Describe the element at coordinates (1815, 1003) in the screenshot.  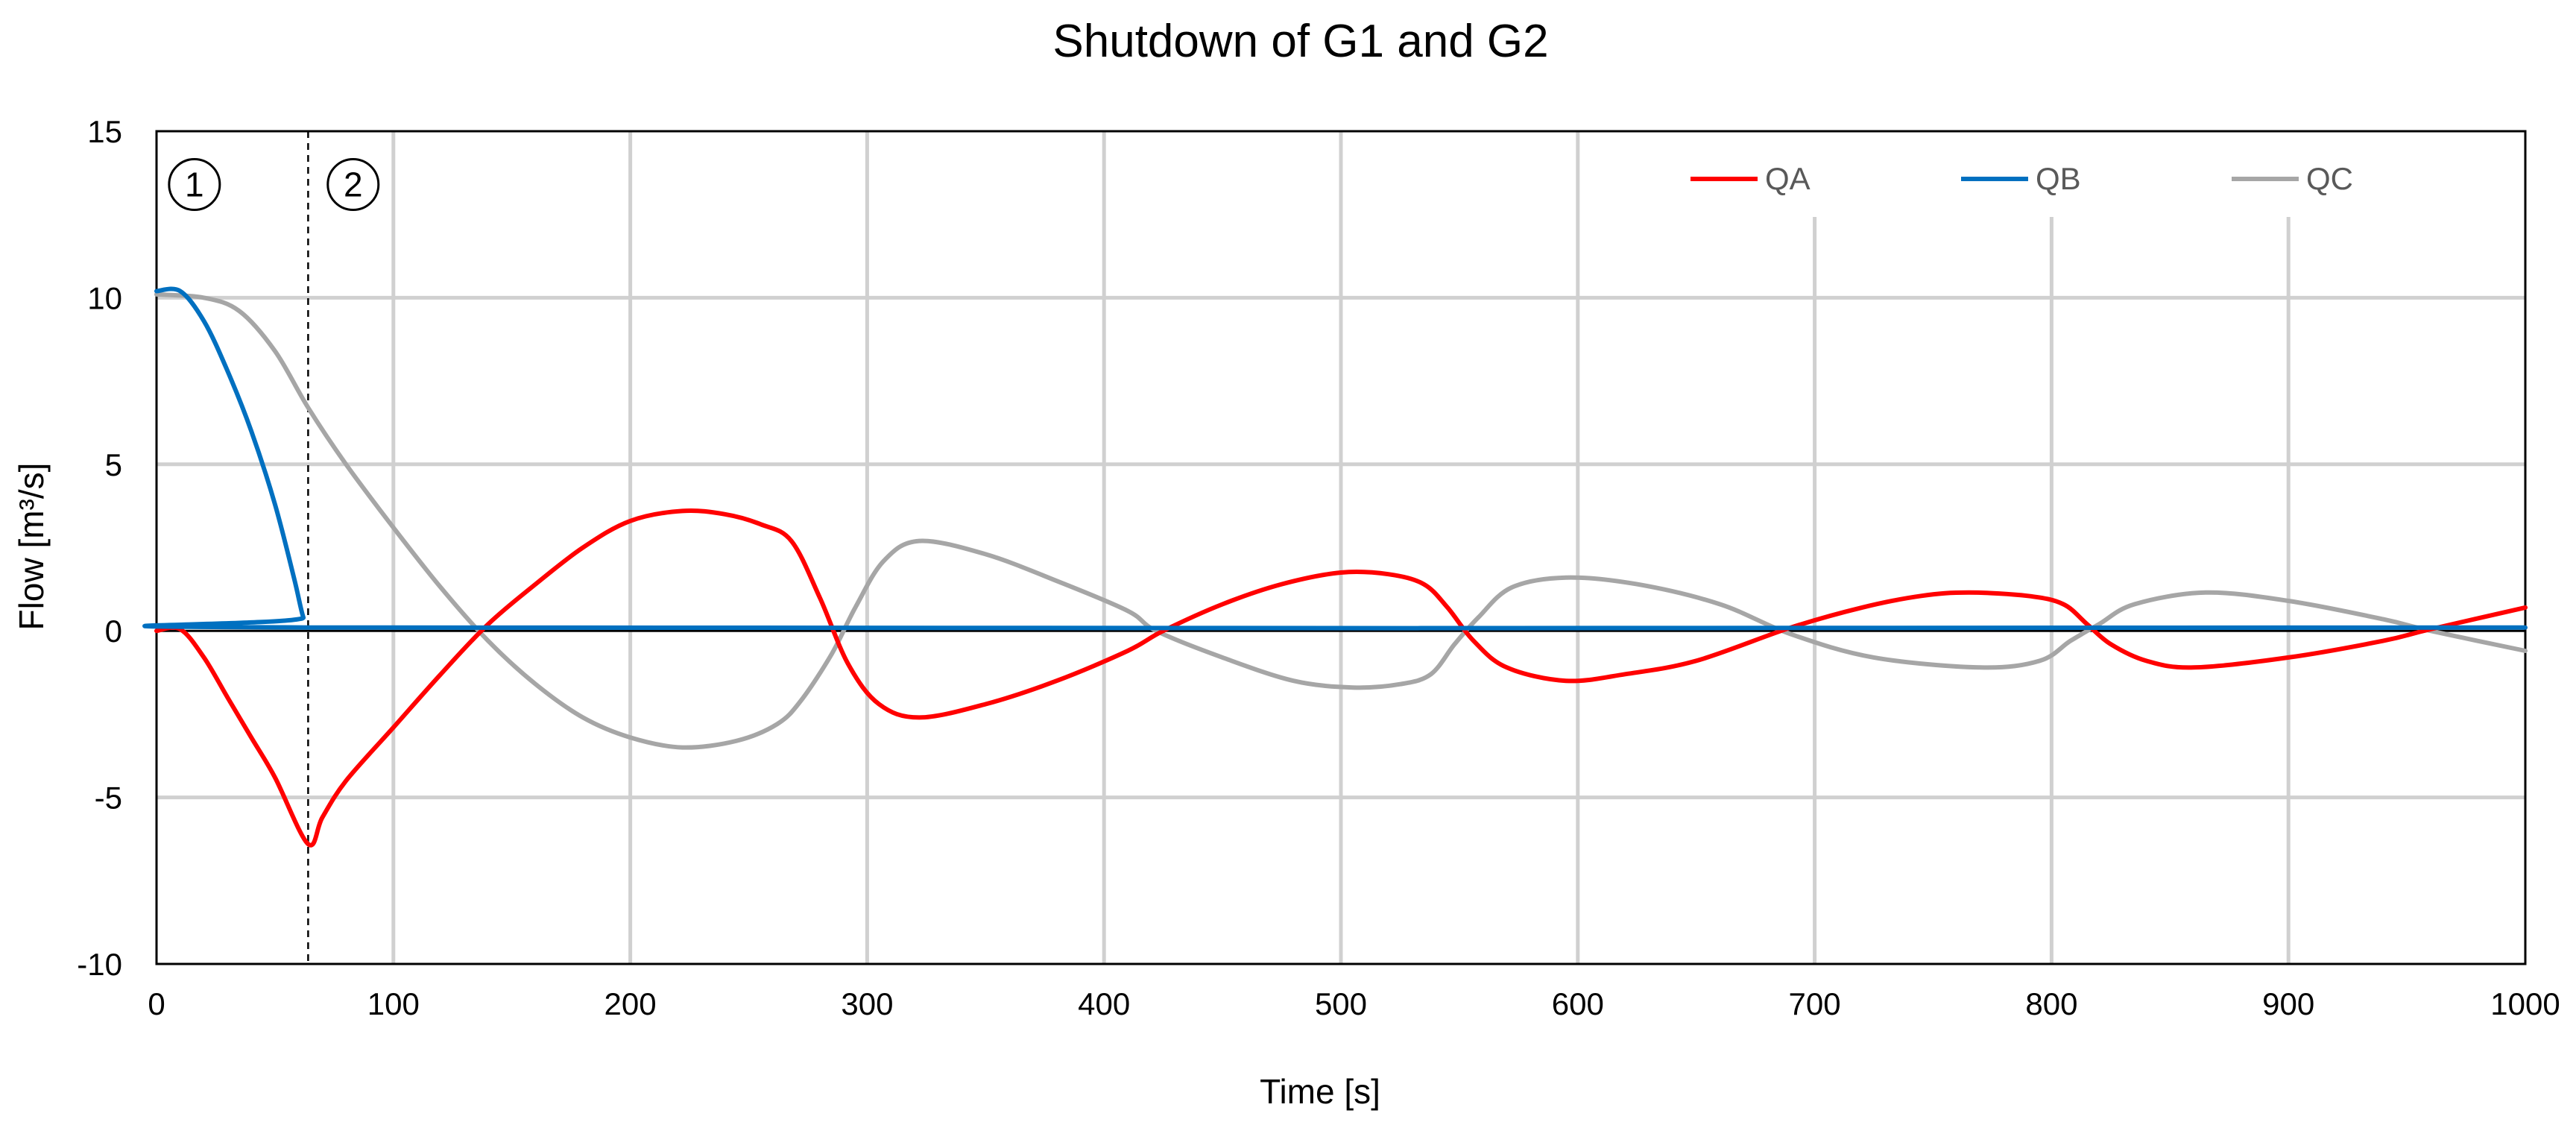
I see `x-tick-label-700: 700` at that location.